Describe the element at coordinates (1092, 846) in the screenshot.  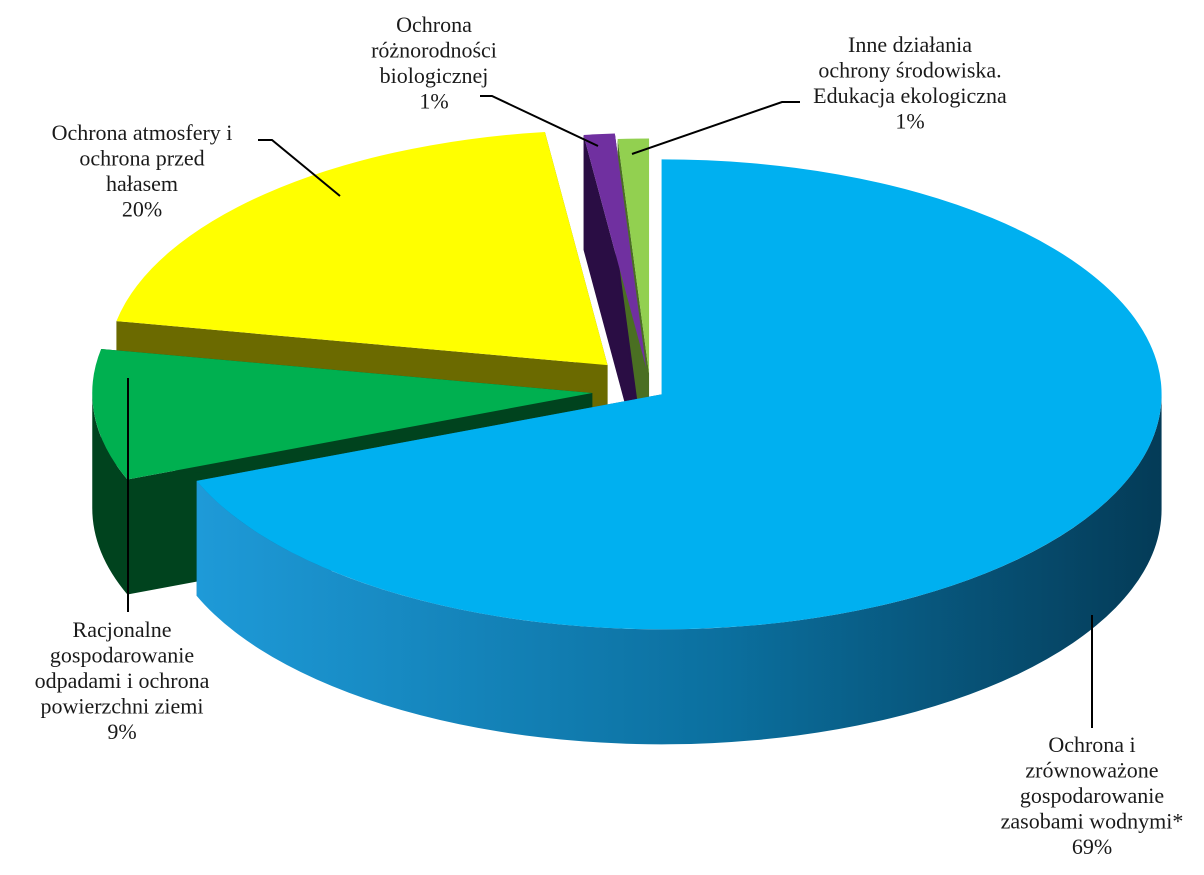
I see `slice-value-0: 69%` at that location.